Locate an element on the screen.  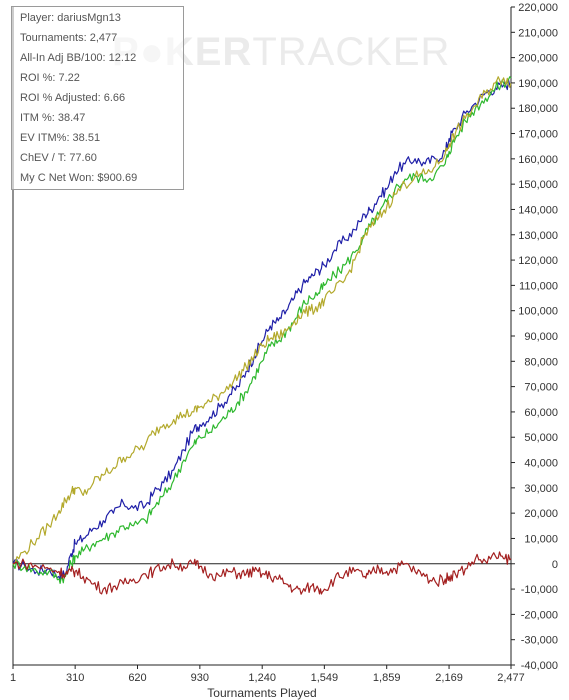
stat-roi-adjusted: ROI % Adjusted: 6.66 is located at coordinates (73, 98).